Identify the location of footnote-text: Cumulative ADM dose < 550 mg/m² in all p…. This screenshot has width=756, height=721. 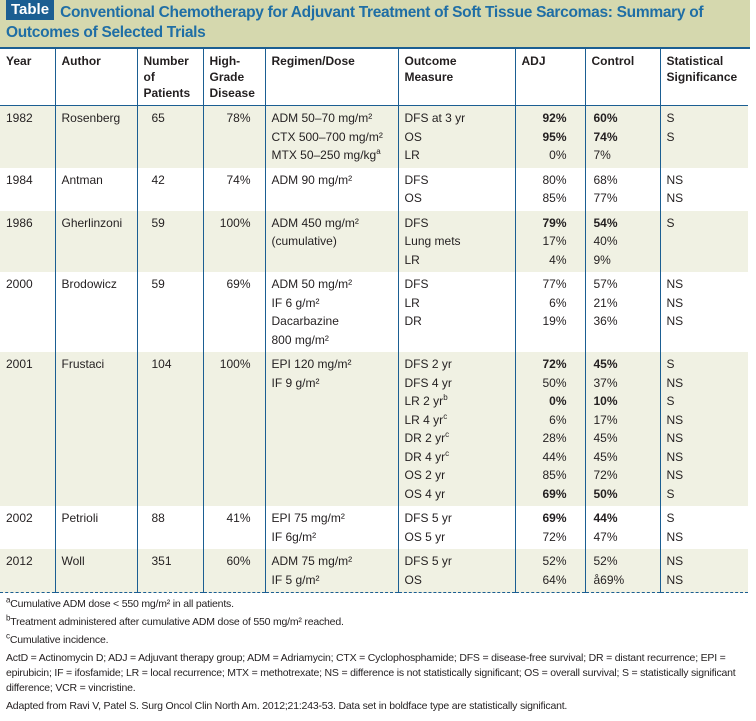
(122, 604).